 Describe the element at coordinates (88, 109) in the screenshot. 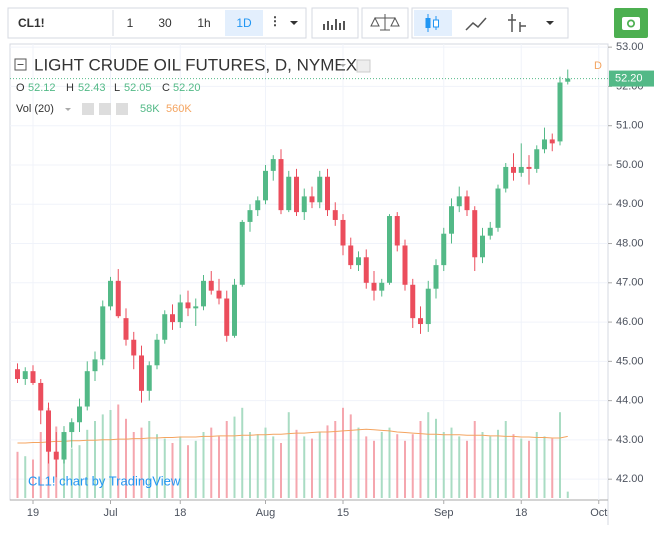

I see `eye-btn` at that location.